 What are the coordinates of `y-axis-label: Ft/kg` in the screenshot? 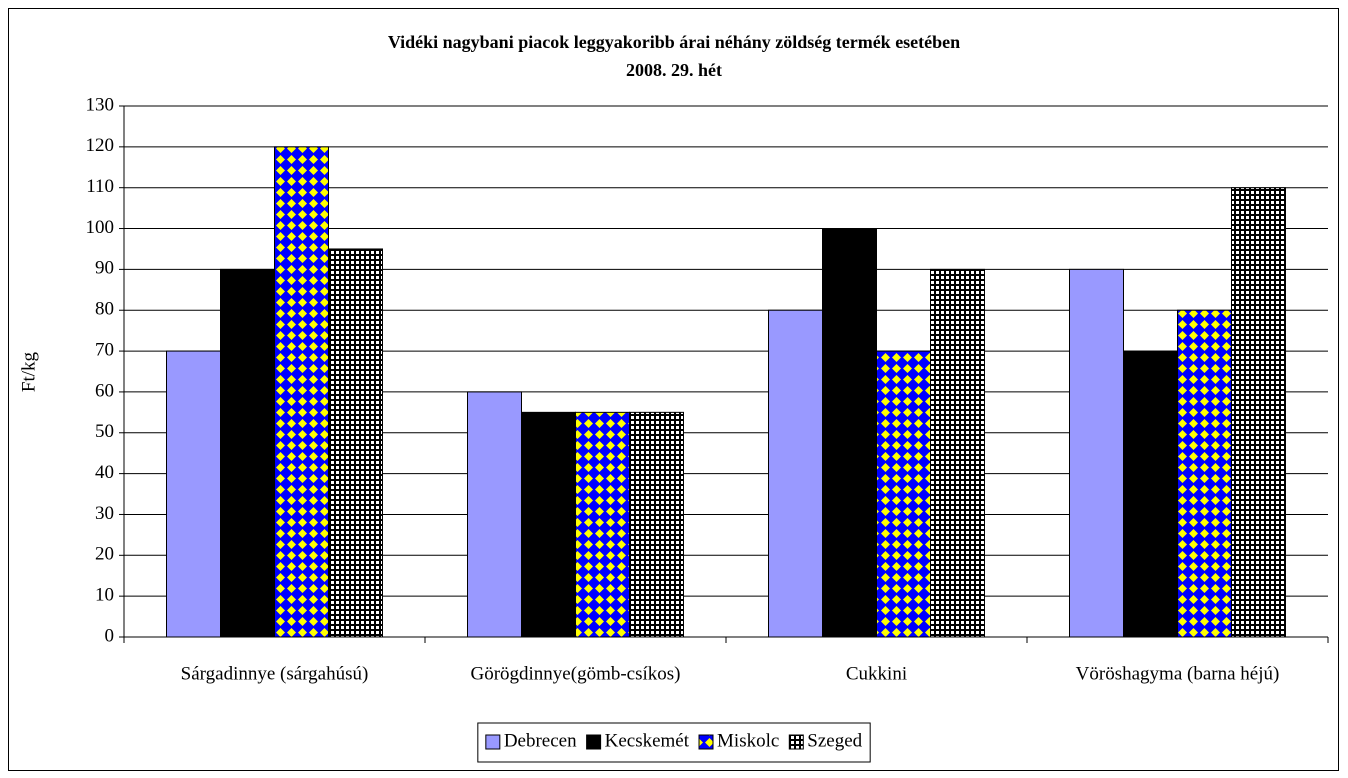 It's located at (28, 371).